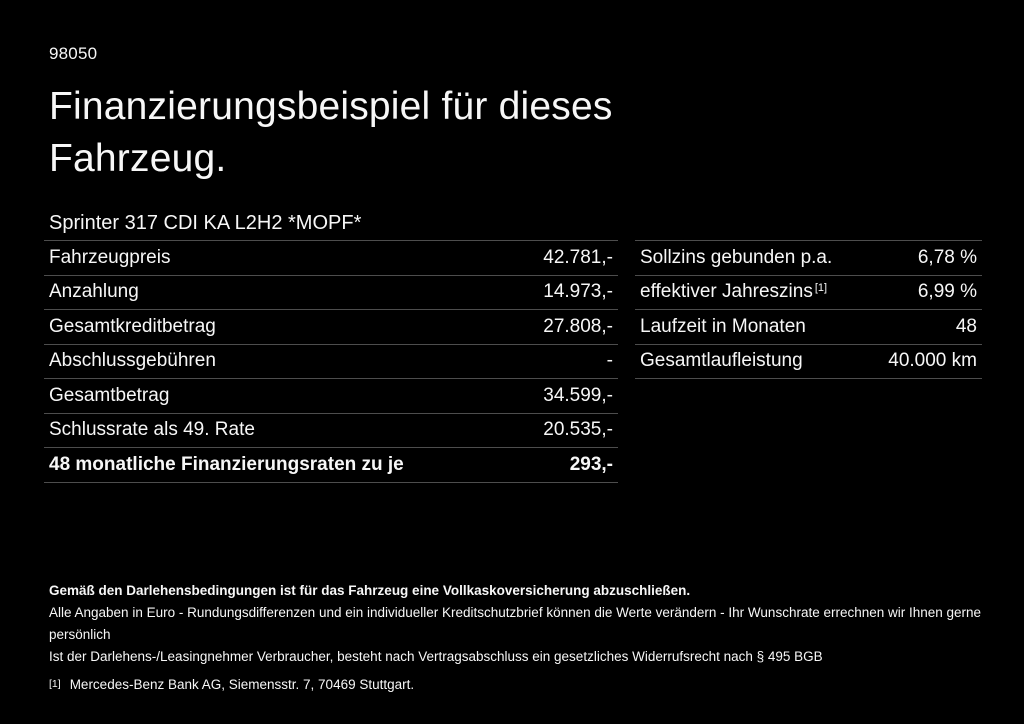 The width and height of the screenshot is (1024, 724). What do you see at coordinates (331, 106) in the screenshot?
I see `page-title-line1: Finanzierungsbeispiel für dieses` at bounding box center [331, 106].